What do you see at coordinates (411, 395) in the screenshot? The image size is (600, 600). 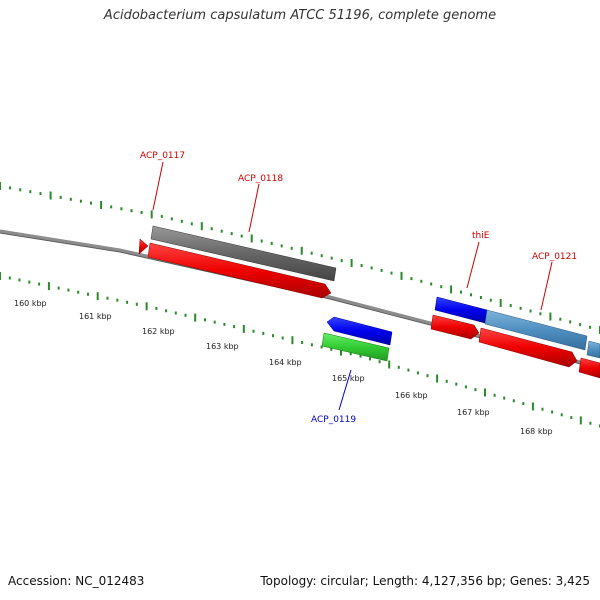 I see `ruler-label: 166 kbp` at bounding box center [411, 395].